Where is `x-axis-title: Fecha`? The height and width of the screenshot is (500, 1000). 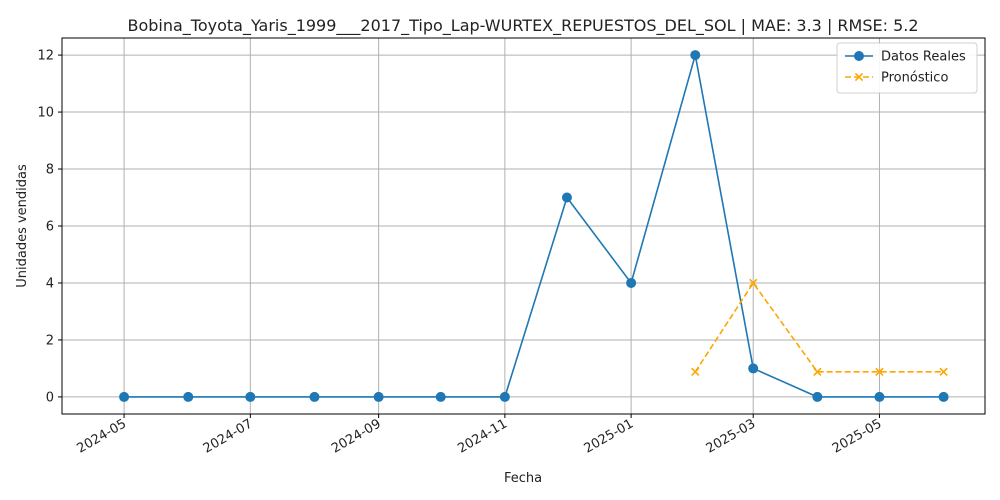 x-axis-title: Fecha is located at coordinates (523, 478).